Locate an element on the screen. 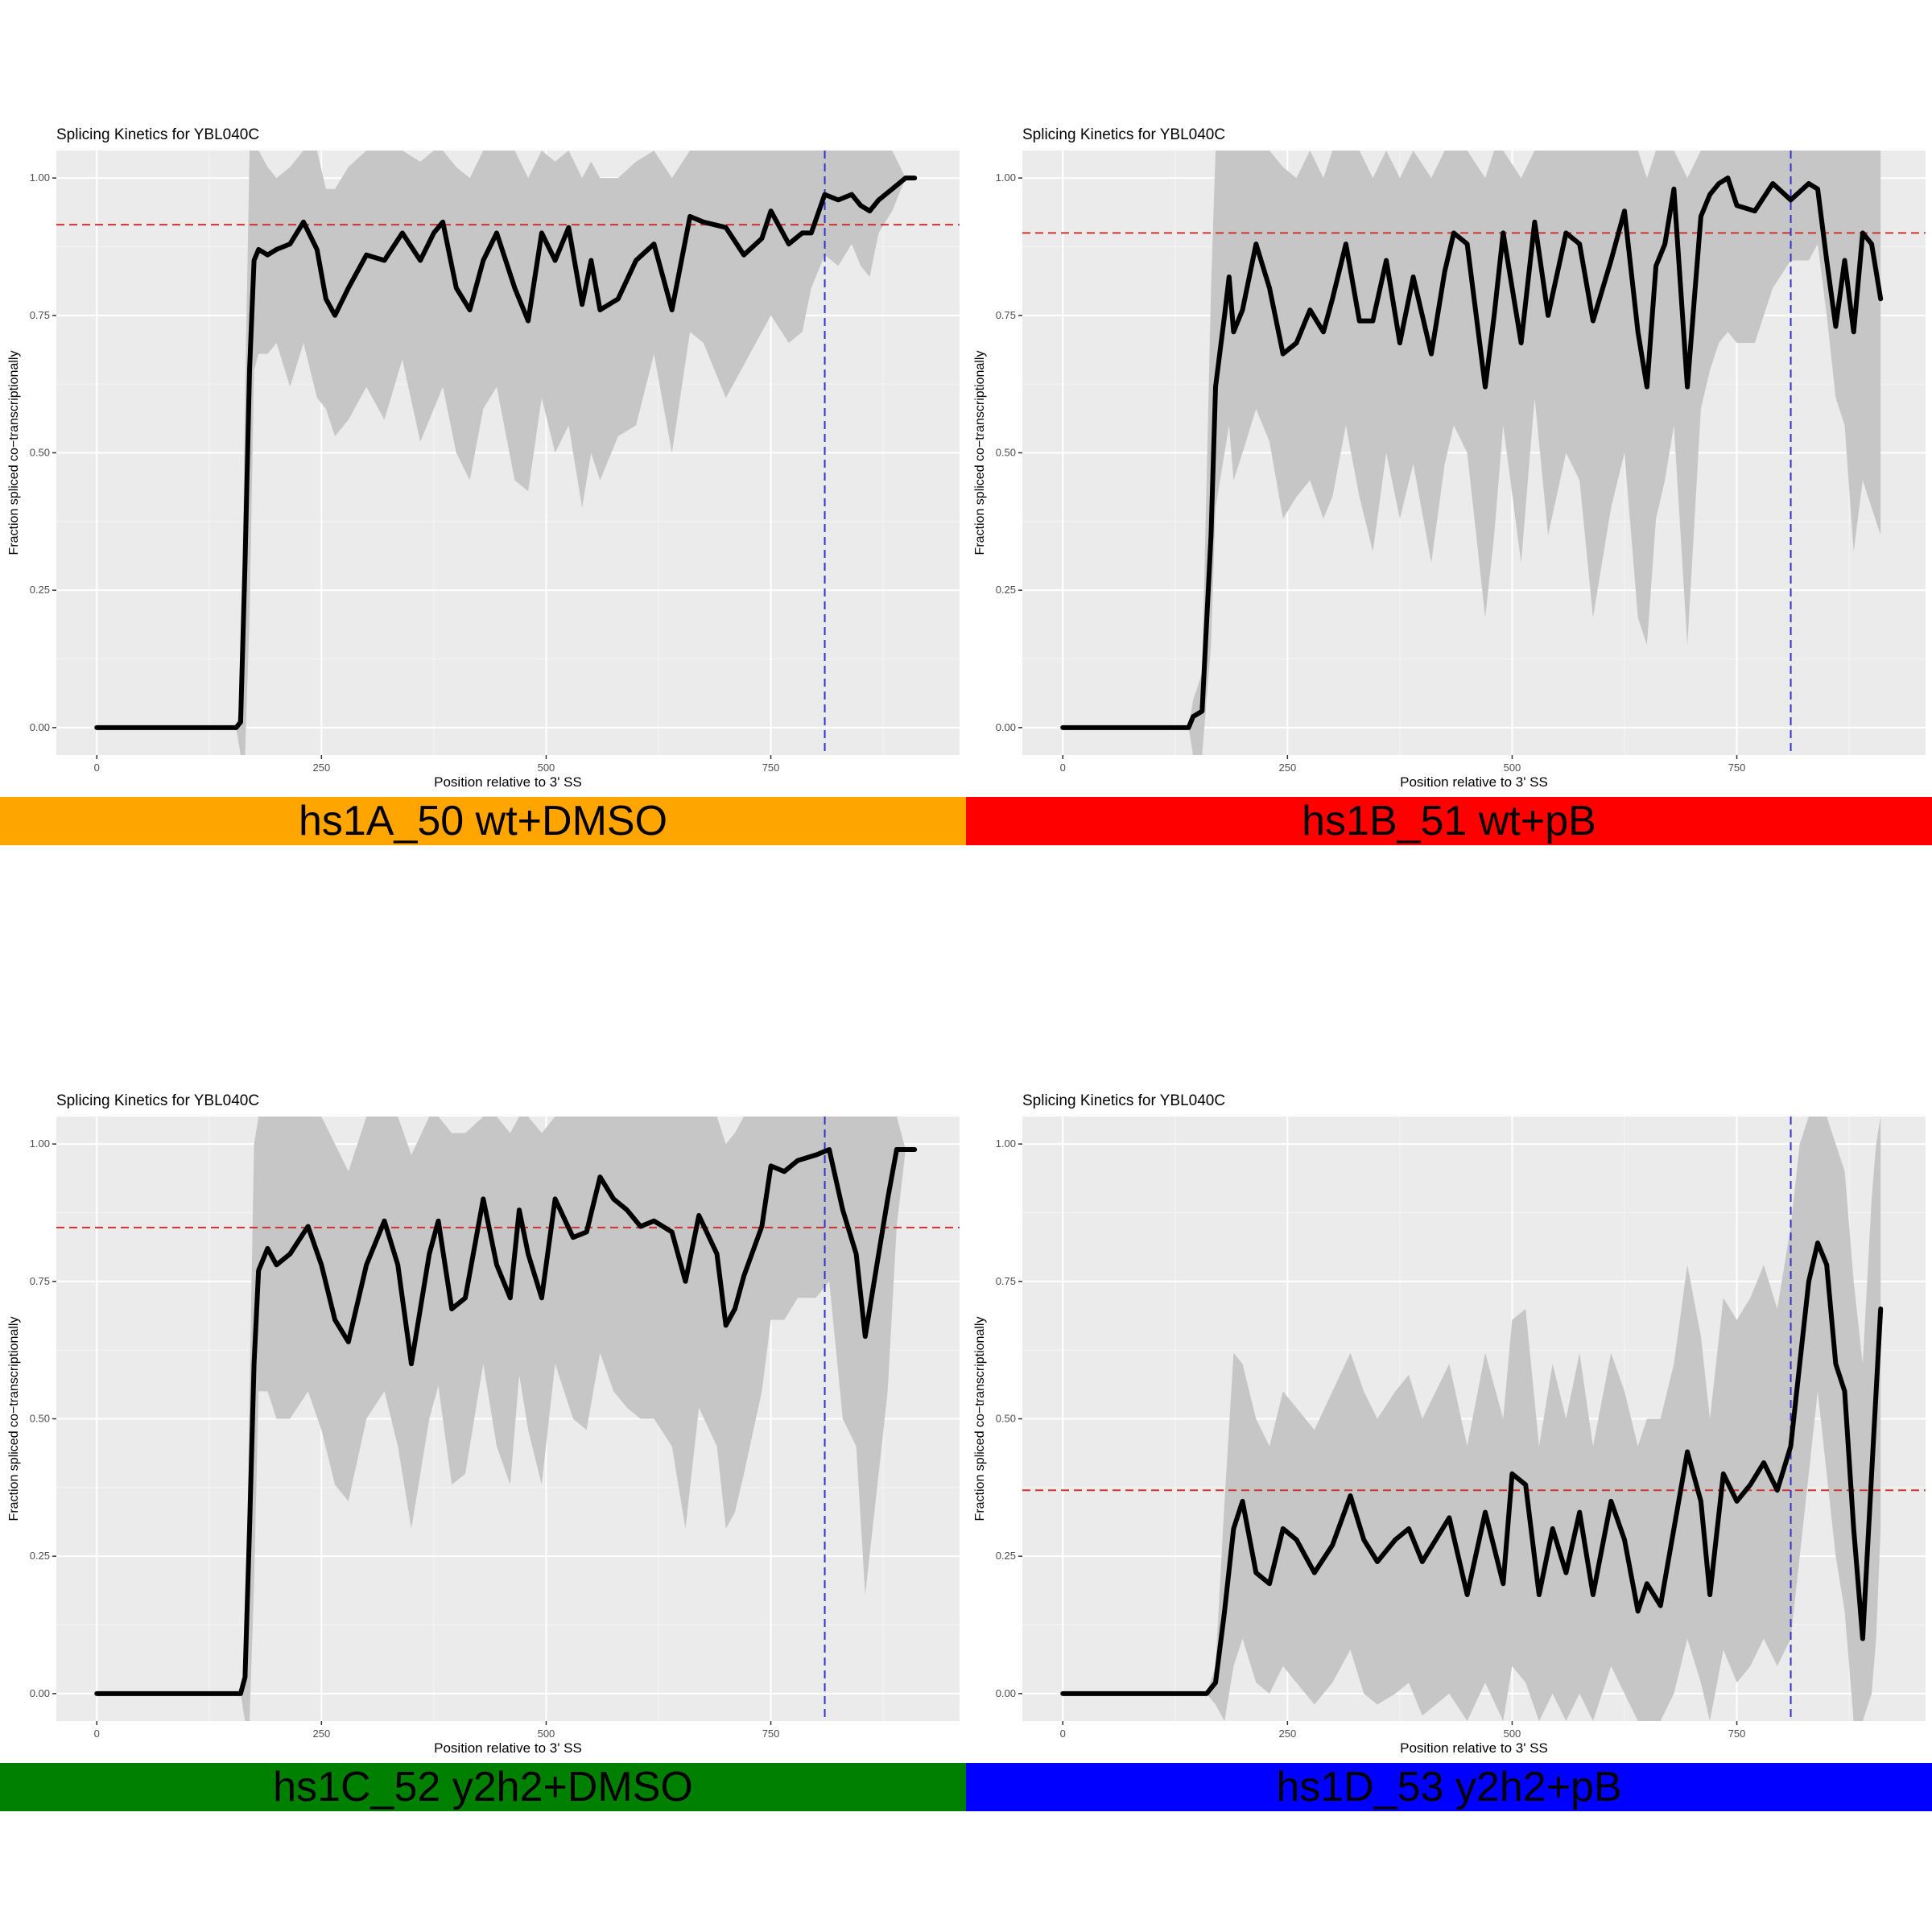 The height and width of the screenshot is (1932, 1932). banner-hs1B: hs1B_51 wt+pB is located at coordinates (1449, 821).